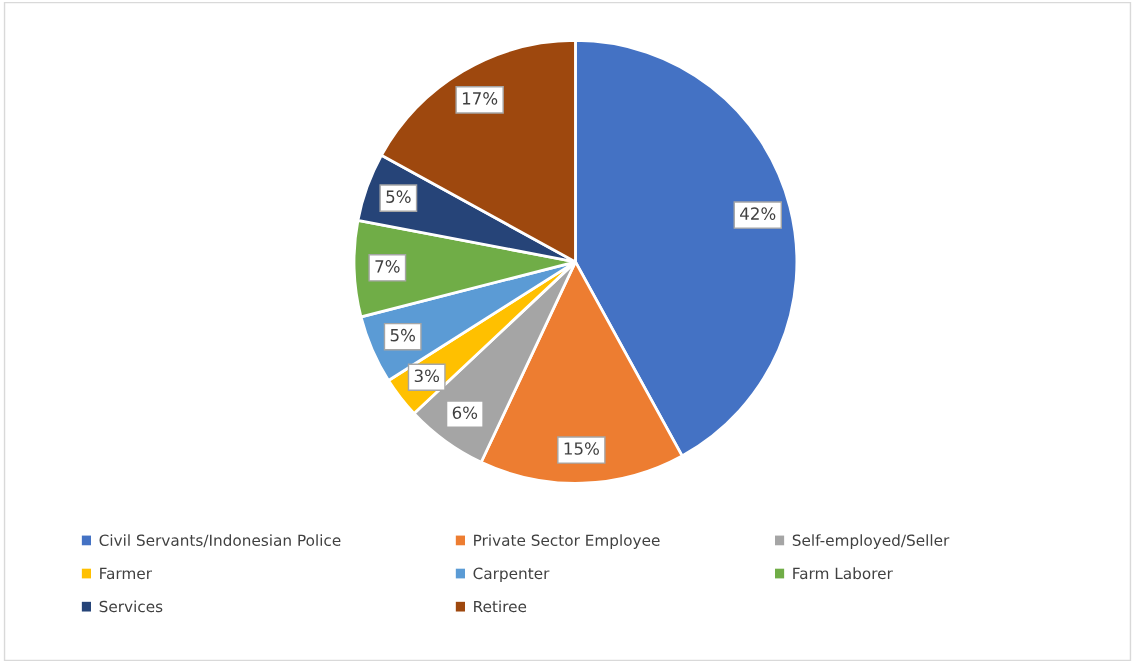 The height and width of the screenshot is (663, 1135). Describe the element at coordinates (480, 98) in the screenshot. I see `data-label: 17%` at that location.